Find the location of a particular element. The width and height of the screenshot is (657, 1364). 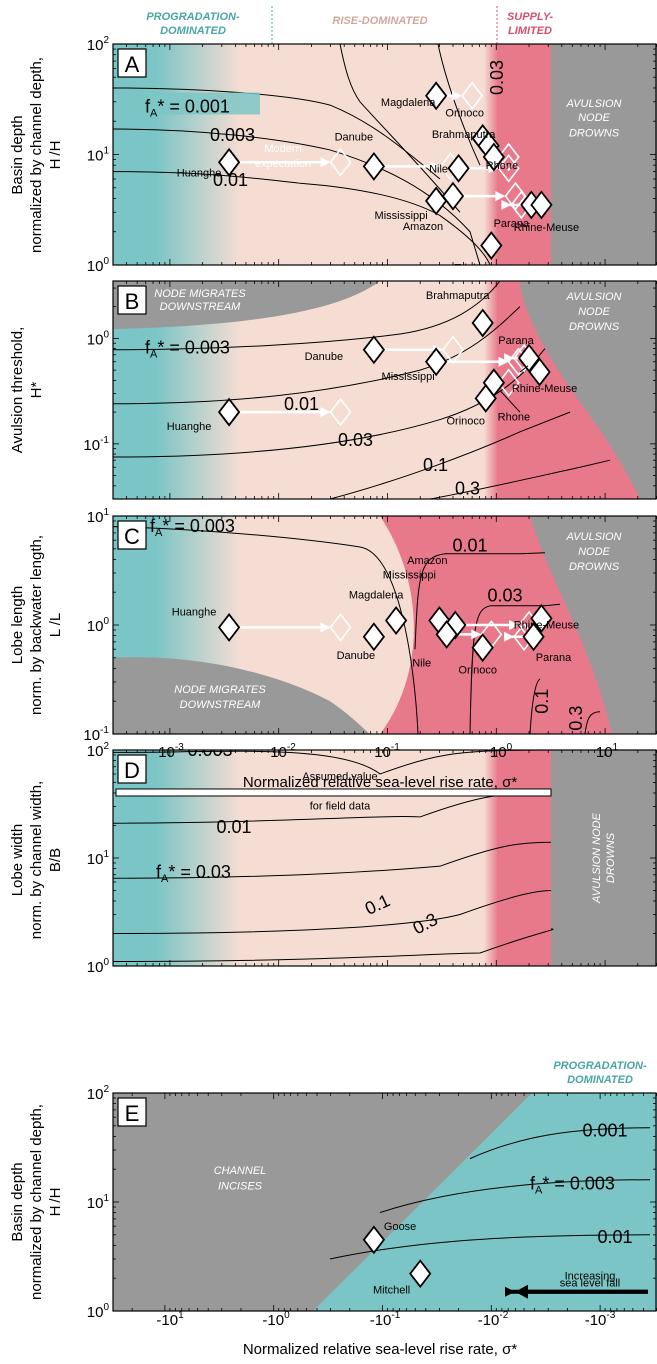

annotation-text: Increasing is located at coordinates (590, 1276).